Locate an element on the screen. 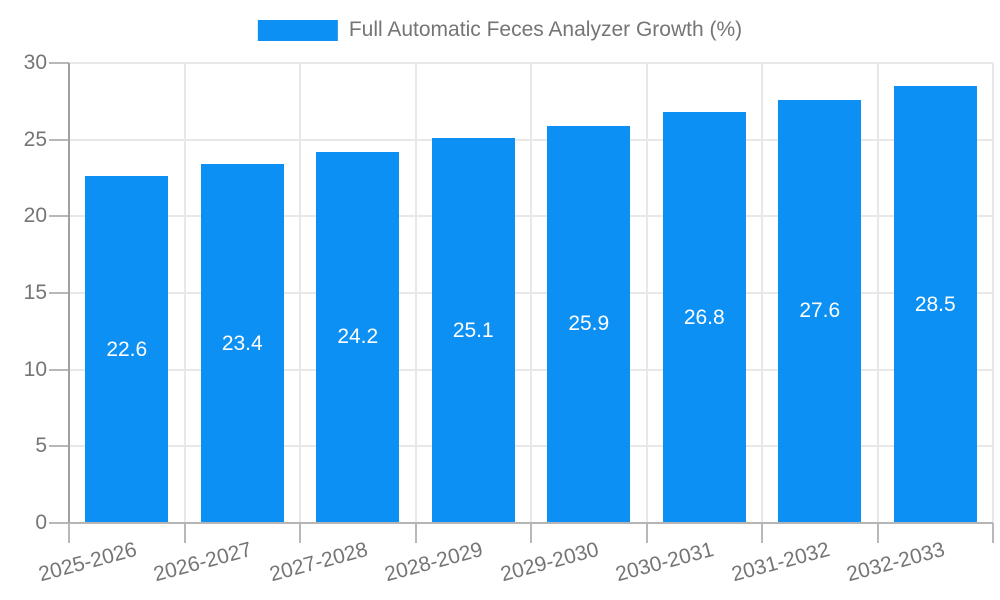  bar-value-label: 23.4 is located at coordinates (242, 343).